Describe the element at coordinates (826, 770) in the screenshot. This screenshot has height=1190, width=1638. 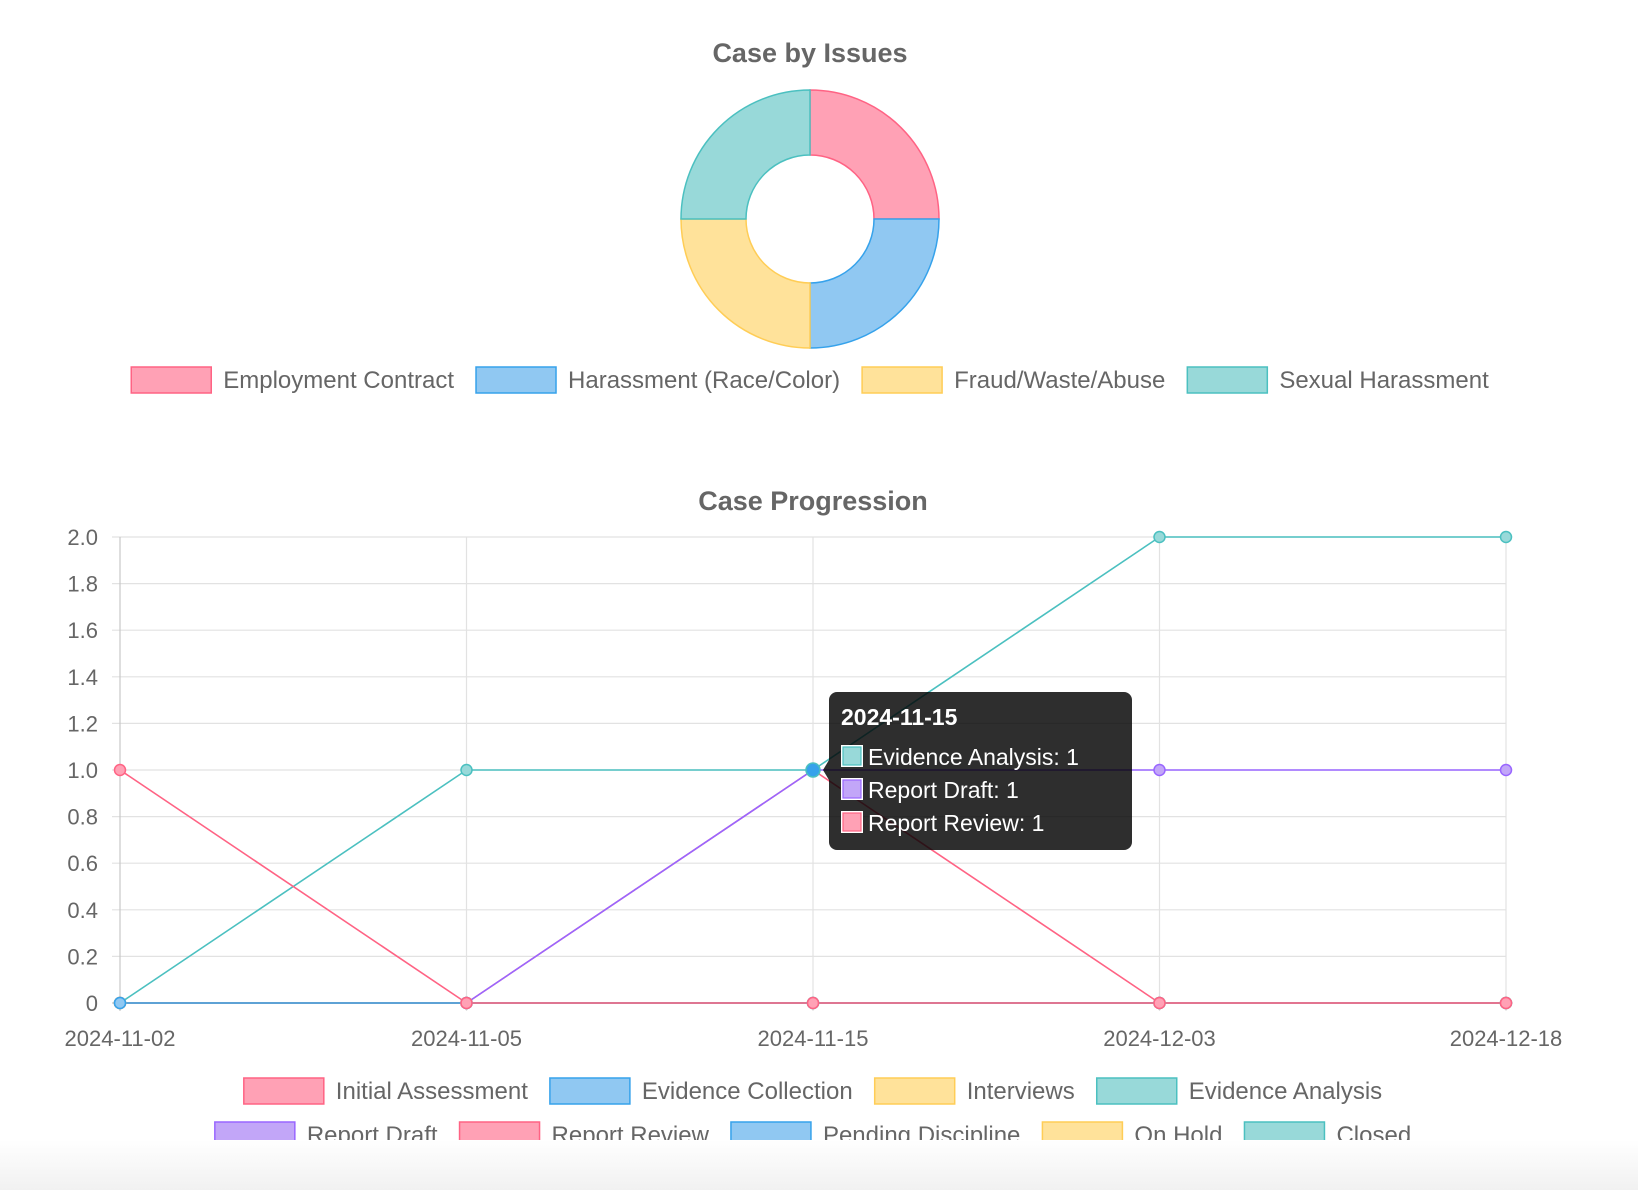
I see `tooltip-caret` at that location.